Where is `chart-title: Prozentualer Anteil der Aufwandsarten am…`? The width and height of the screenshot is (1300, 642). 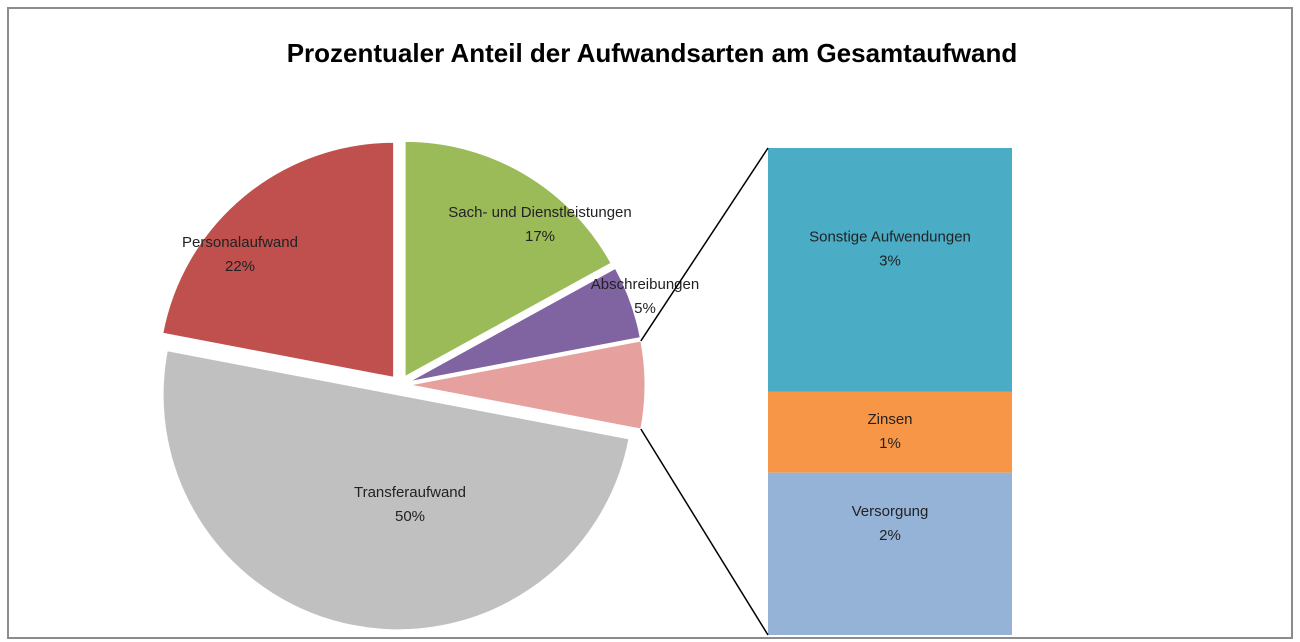 chart-title: Prozentualer Anteil der Aufwandsarten am… is located at coordinates (652, 53).